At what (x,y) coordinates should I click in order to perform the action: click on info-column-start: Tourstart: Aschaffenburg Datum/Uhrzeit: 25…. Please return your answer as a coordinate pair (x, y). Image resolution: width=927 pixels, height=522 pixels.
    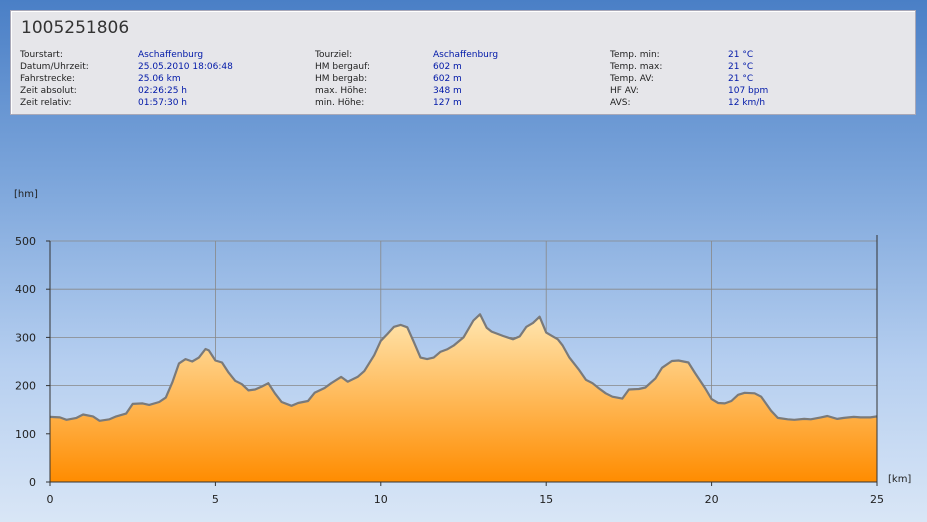
    Looking at the image, I should click on (126, 79).